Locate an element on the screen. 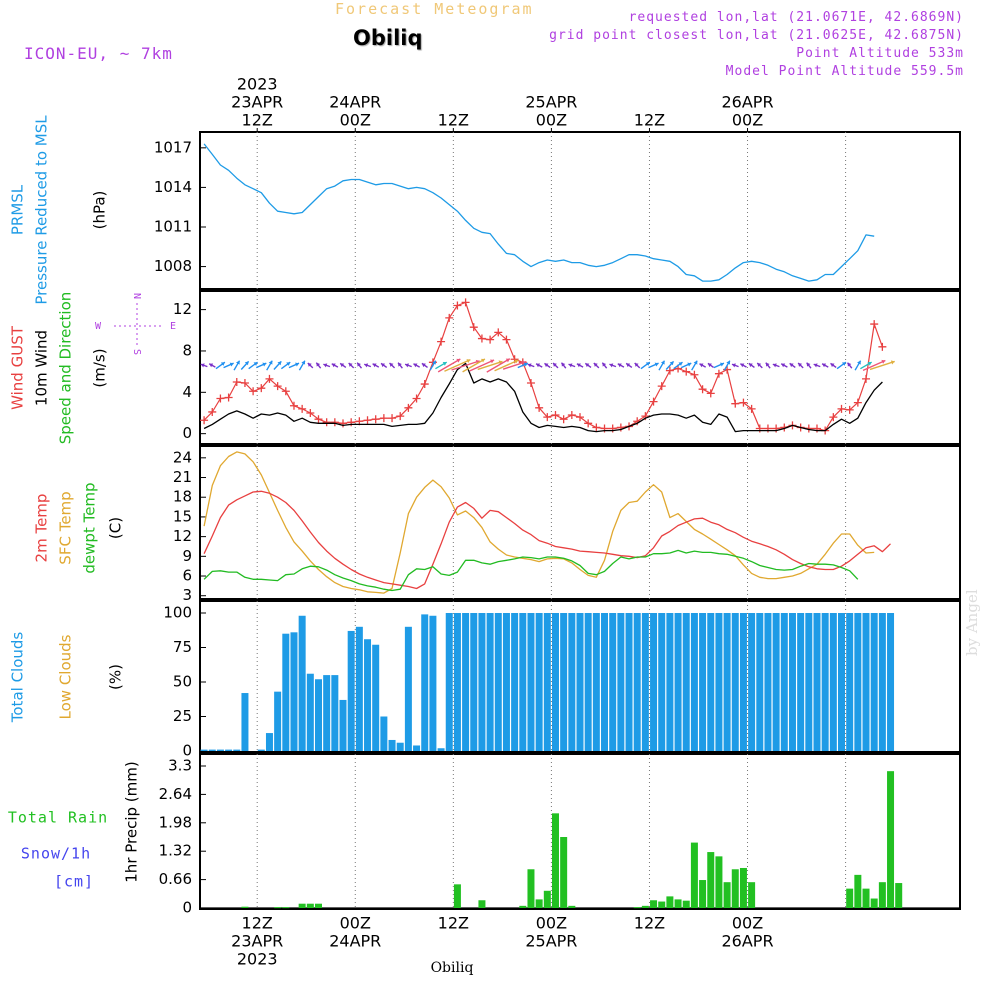 This screenshot has width=1000, height=1000. top-time-label: 00Z is located at coordinates (355, 120).